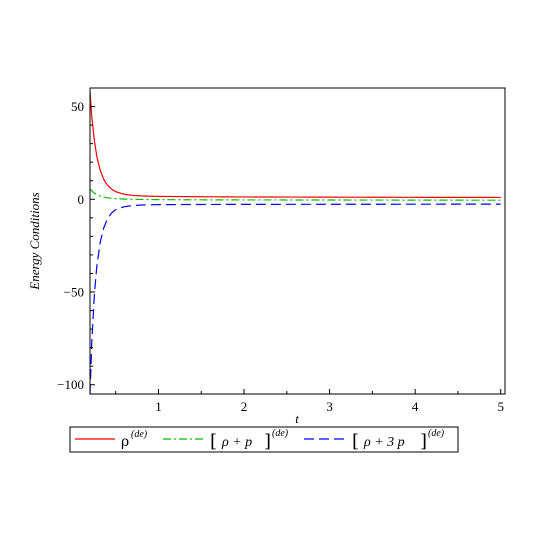 This screenshot has width=545, height=545. What do you see at coordinates (139, 434) in the screenshot?
I see `legend-sup-rho: (de)` at bounding box center [139, 434].